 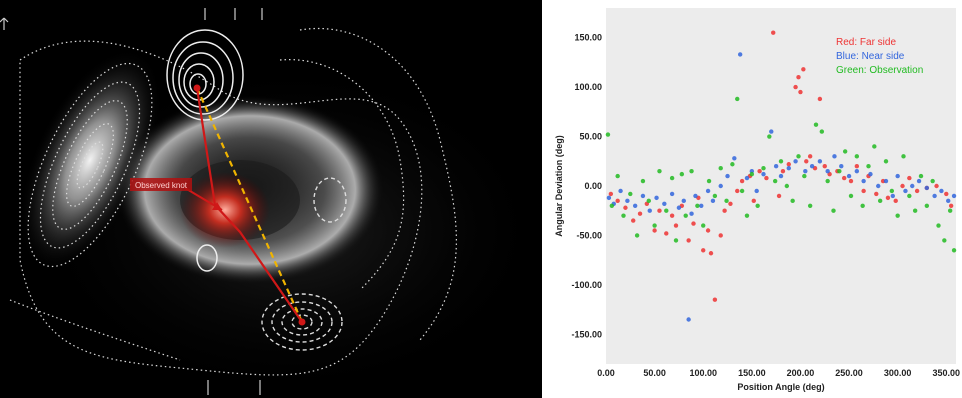 What do you see at coordinates (588, 38) in the screenshot?
I see `y-tick-label: 150.00` at bounding box center [588, 38].